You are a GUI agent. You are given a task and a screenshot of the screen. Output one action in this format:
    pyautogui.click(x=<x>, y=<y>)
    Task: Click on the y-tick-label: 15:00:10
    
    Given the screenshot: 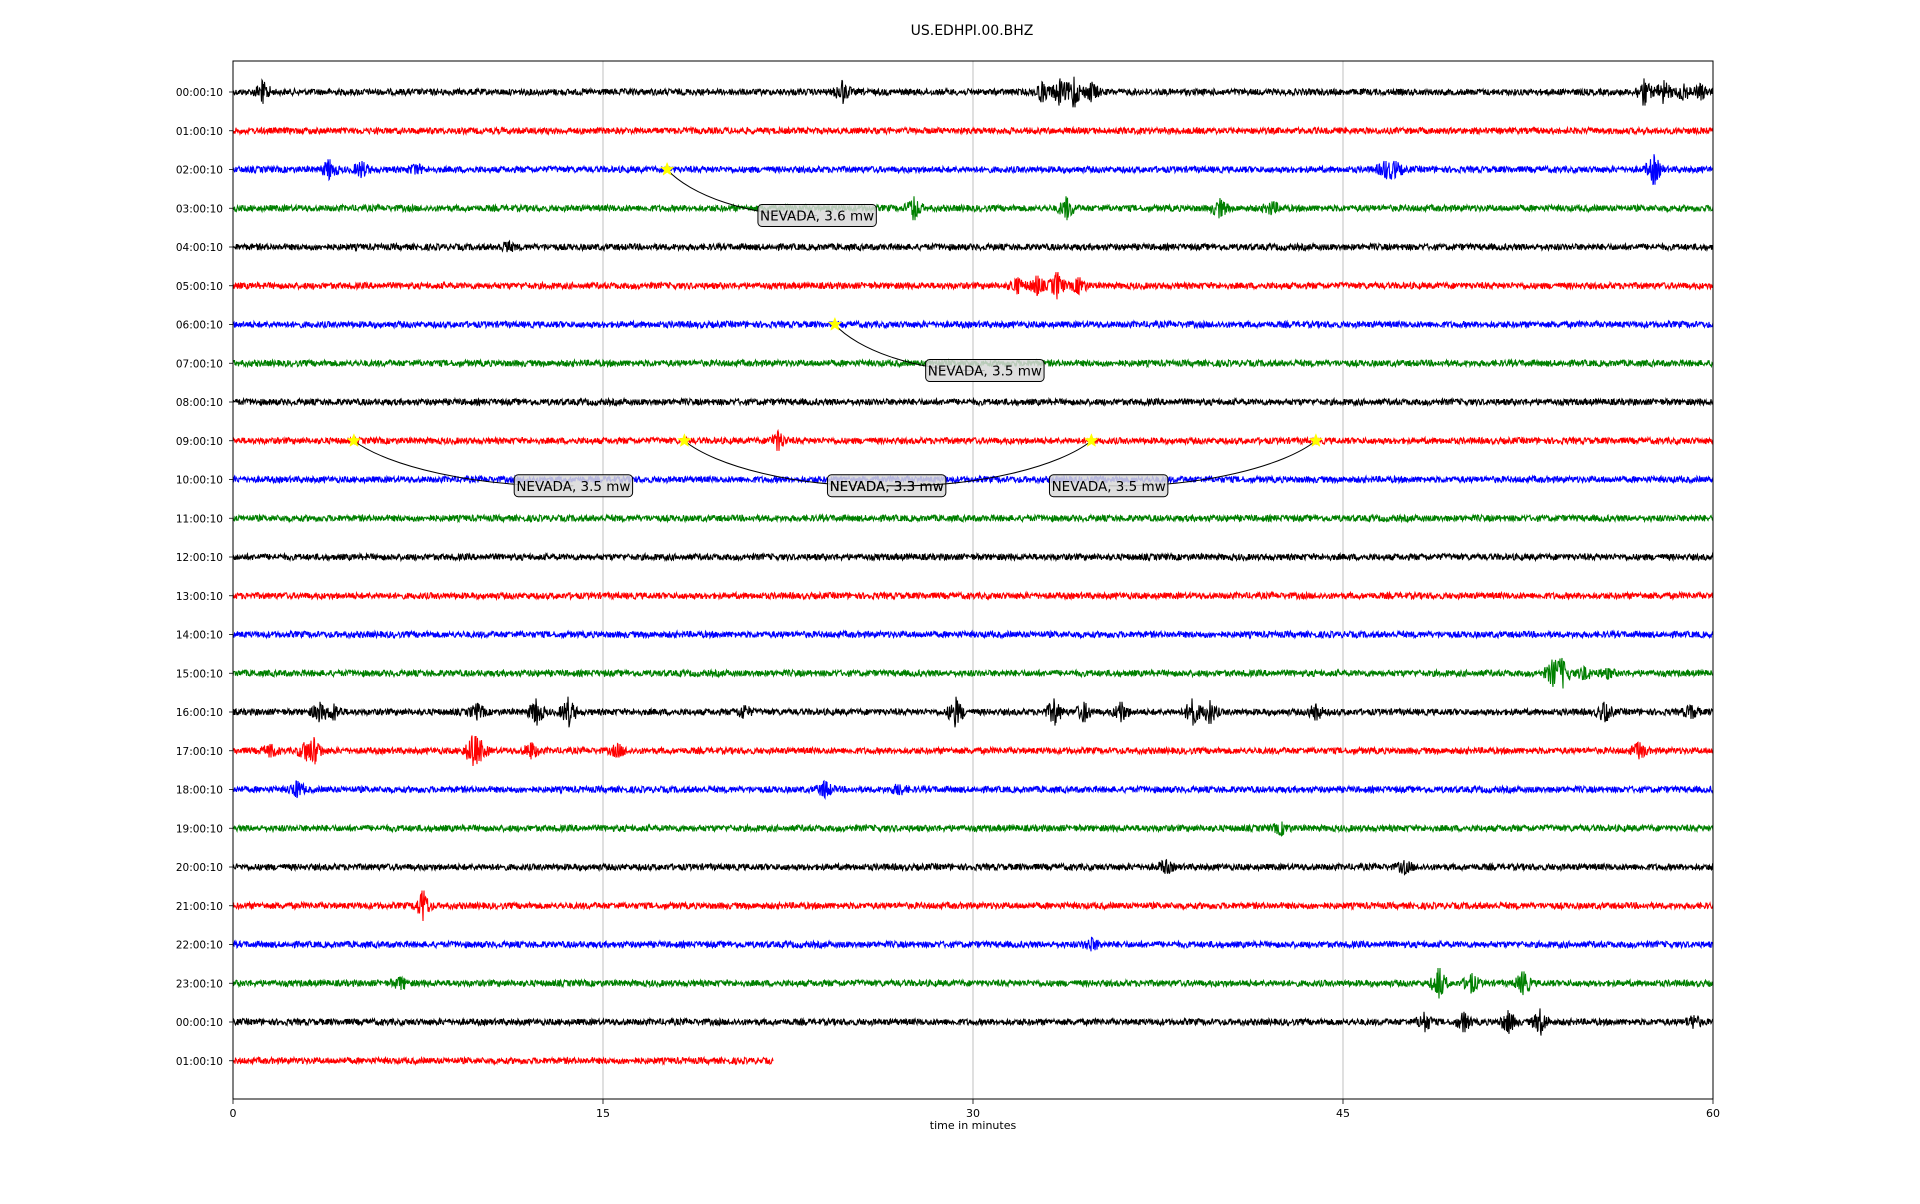 What is the action you would take?
    pyautogui.click(x=199, y=674)
    